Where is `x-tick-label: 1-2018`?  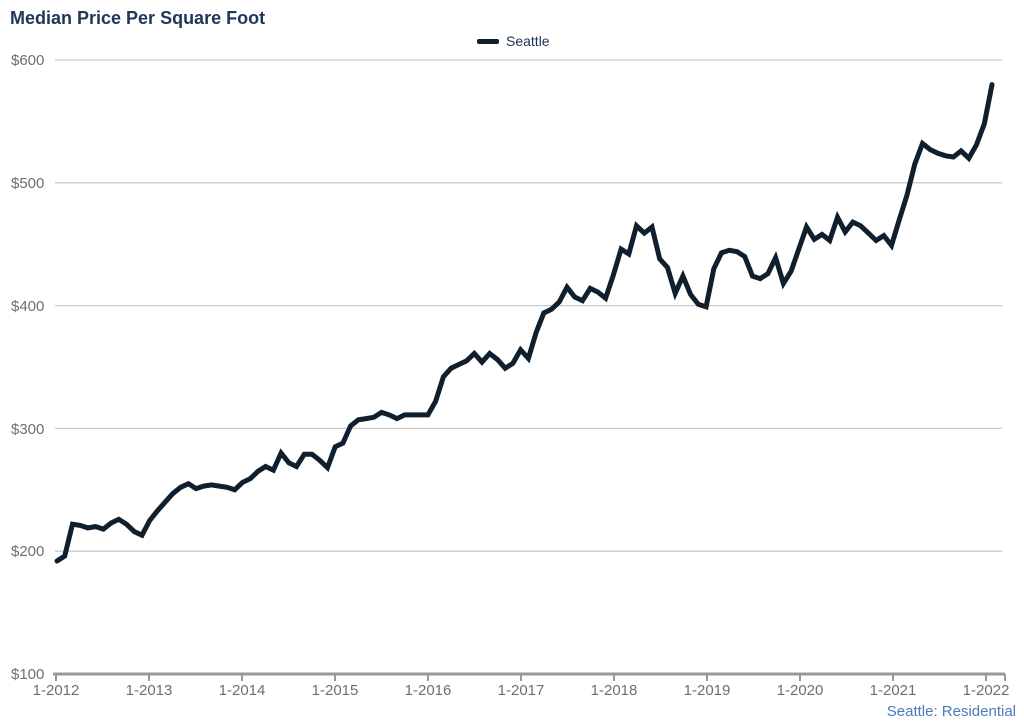
x-tick-label: 1-2018 is located at coordinates (614, 690).